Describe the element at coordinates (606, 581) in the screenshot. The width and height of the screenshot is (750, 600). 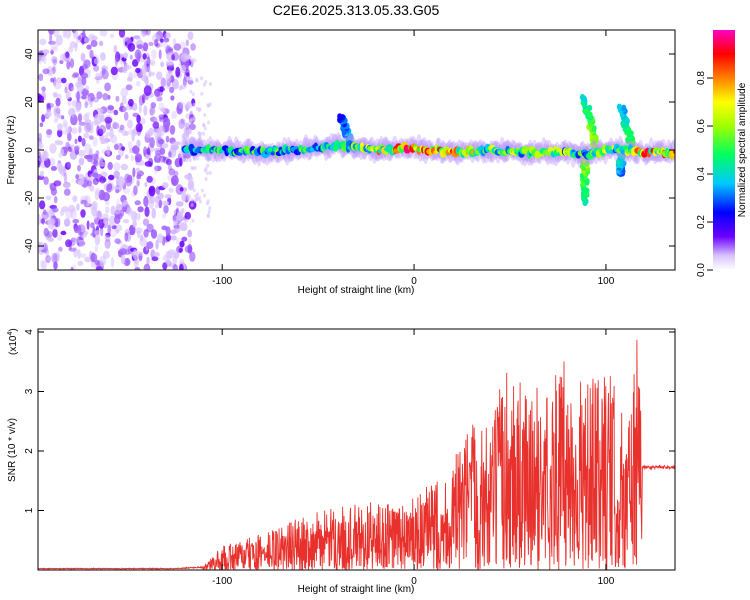
I see `snr-xtick-label: 100` at that location.